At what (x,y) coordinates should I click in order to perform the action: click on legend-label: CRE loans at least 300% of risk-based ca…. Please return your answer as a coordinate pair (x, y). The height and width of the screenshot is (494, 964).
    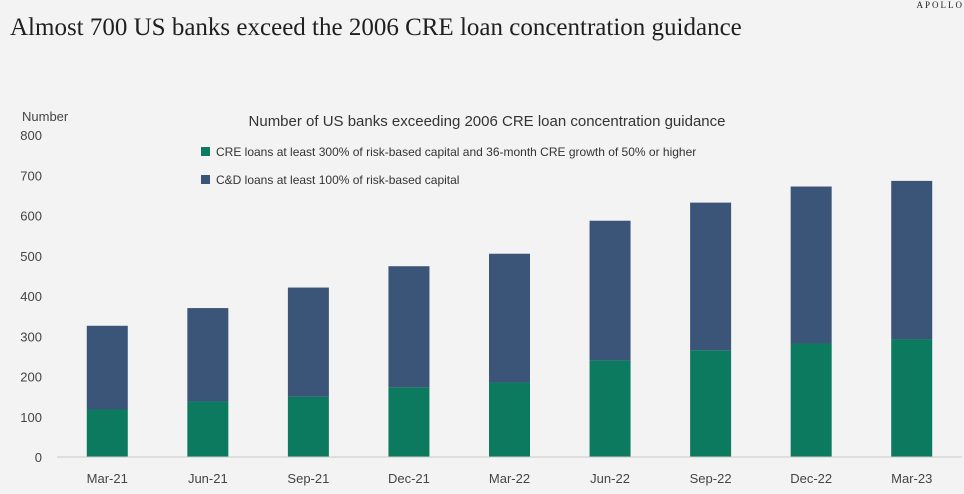
    Looking at the image, I should click on (456, 152).